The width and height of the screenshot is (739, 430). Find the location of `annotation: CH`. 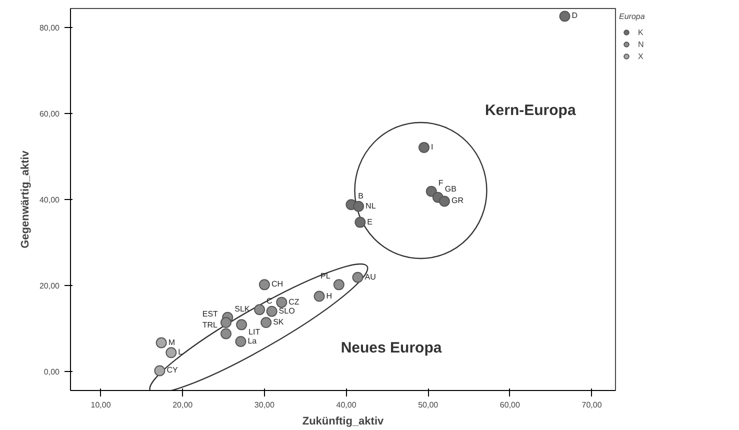

annotation: CH is located at coordinates (277, 284).